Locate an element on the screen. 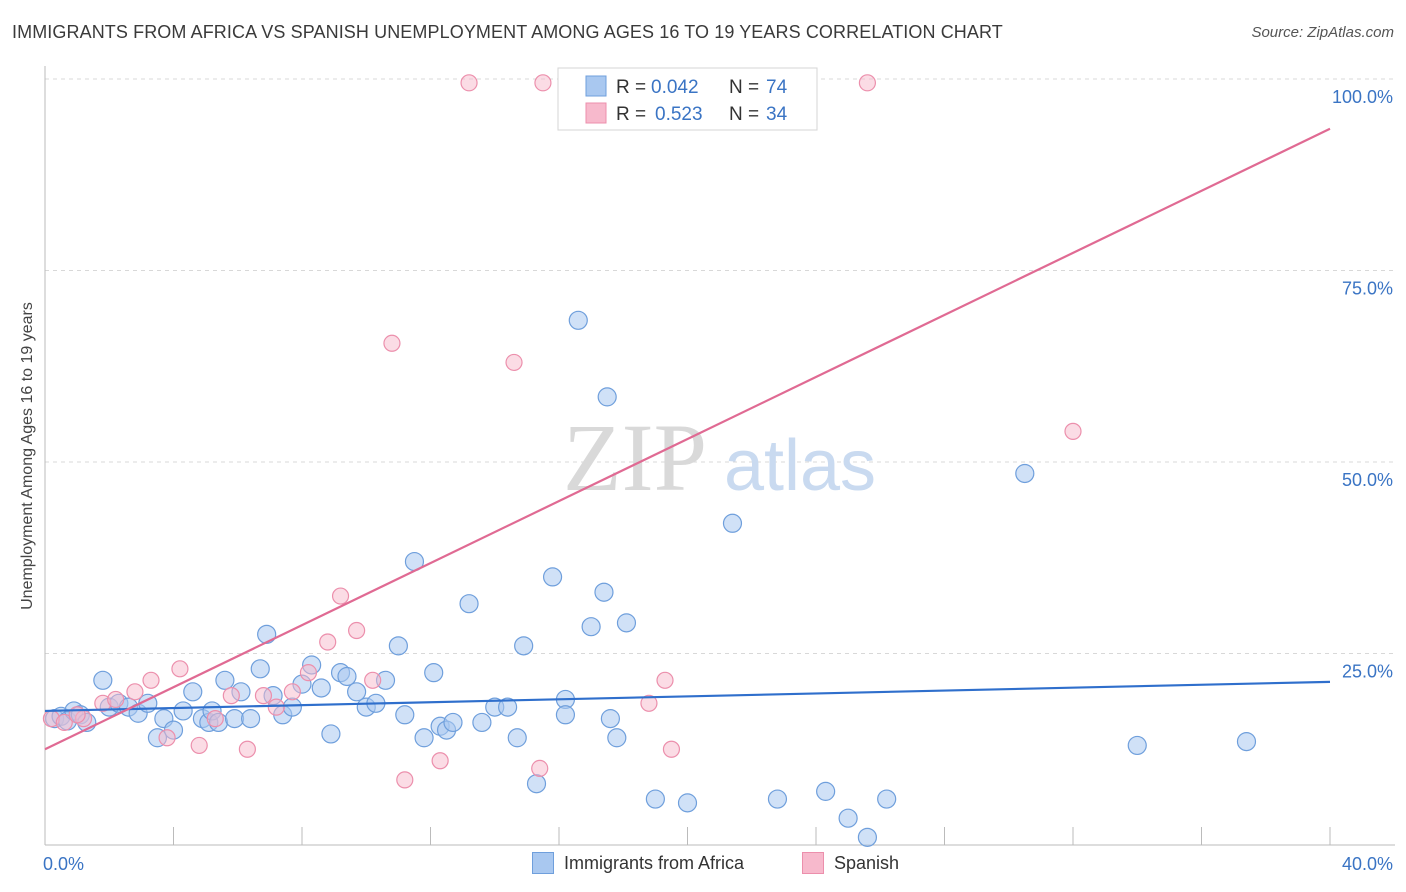 The width and height of the screenshot is (1406, 892). legend-swatch-spanish is located at coordinates (813, 863).